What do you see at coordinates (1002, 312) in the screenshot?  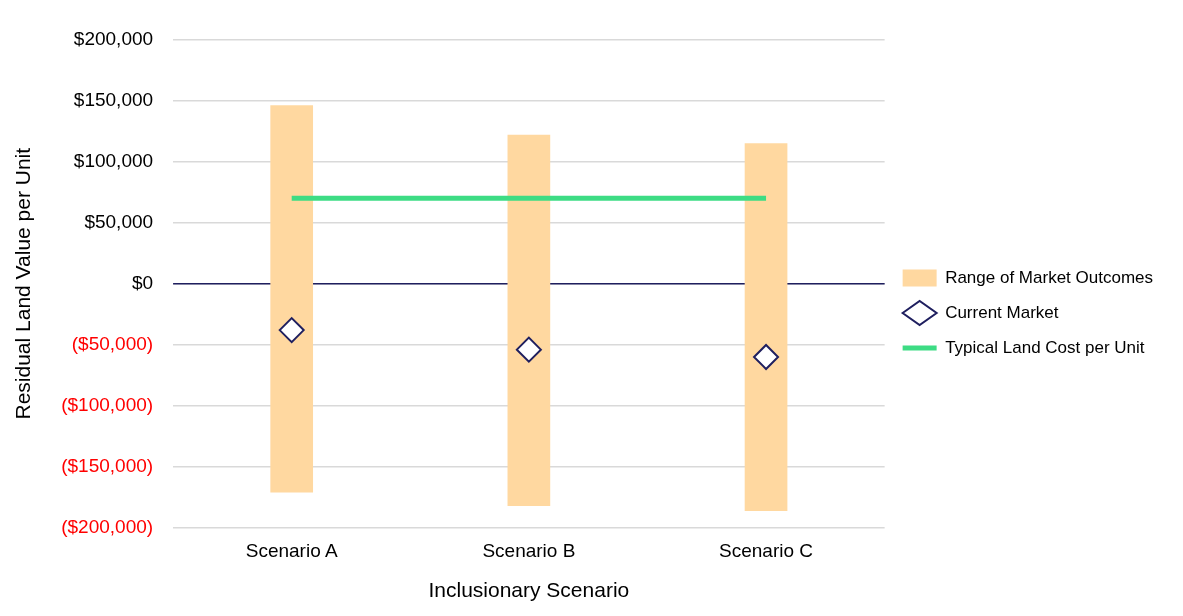 I see `legend-label: Current Market` at bounding box center [1002, 312].